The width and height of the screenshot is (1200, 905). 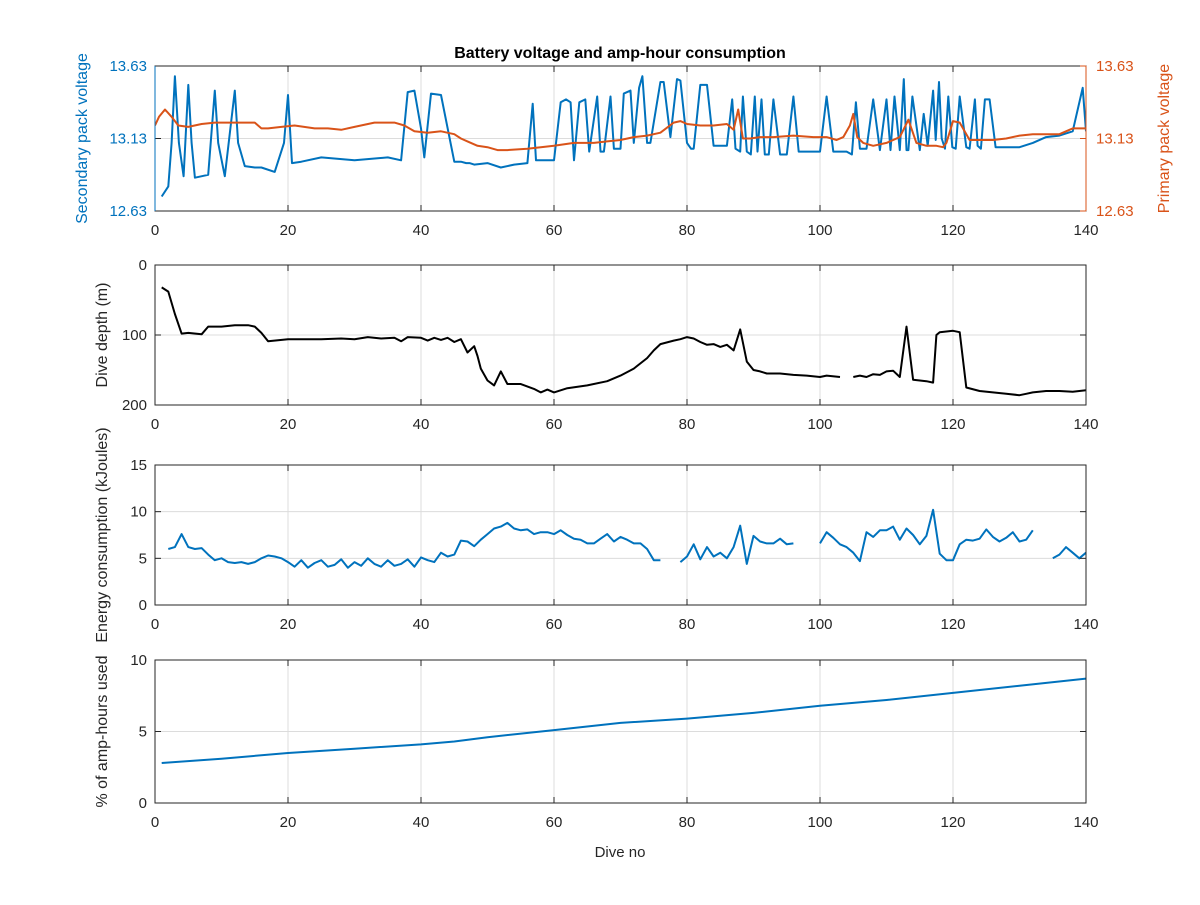 What do you see at coordinates (1164, 138) in the screenshot?
I see `y-right-axis-label: Primary pack voltage` at bounding box center [1164, 138].